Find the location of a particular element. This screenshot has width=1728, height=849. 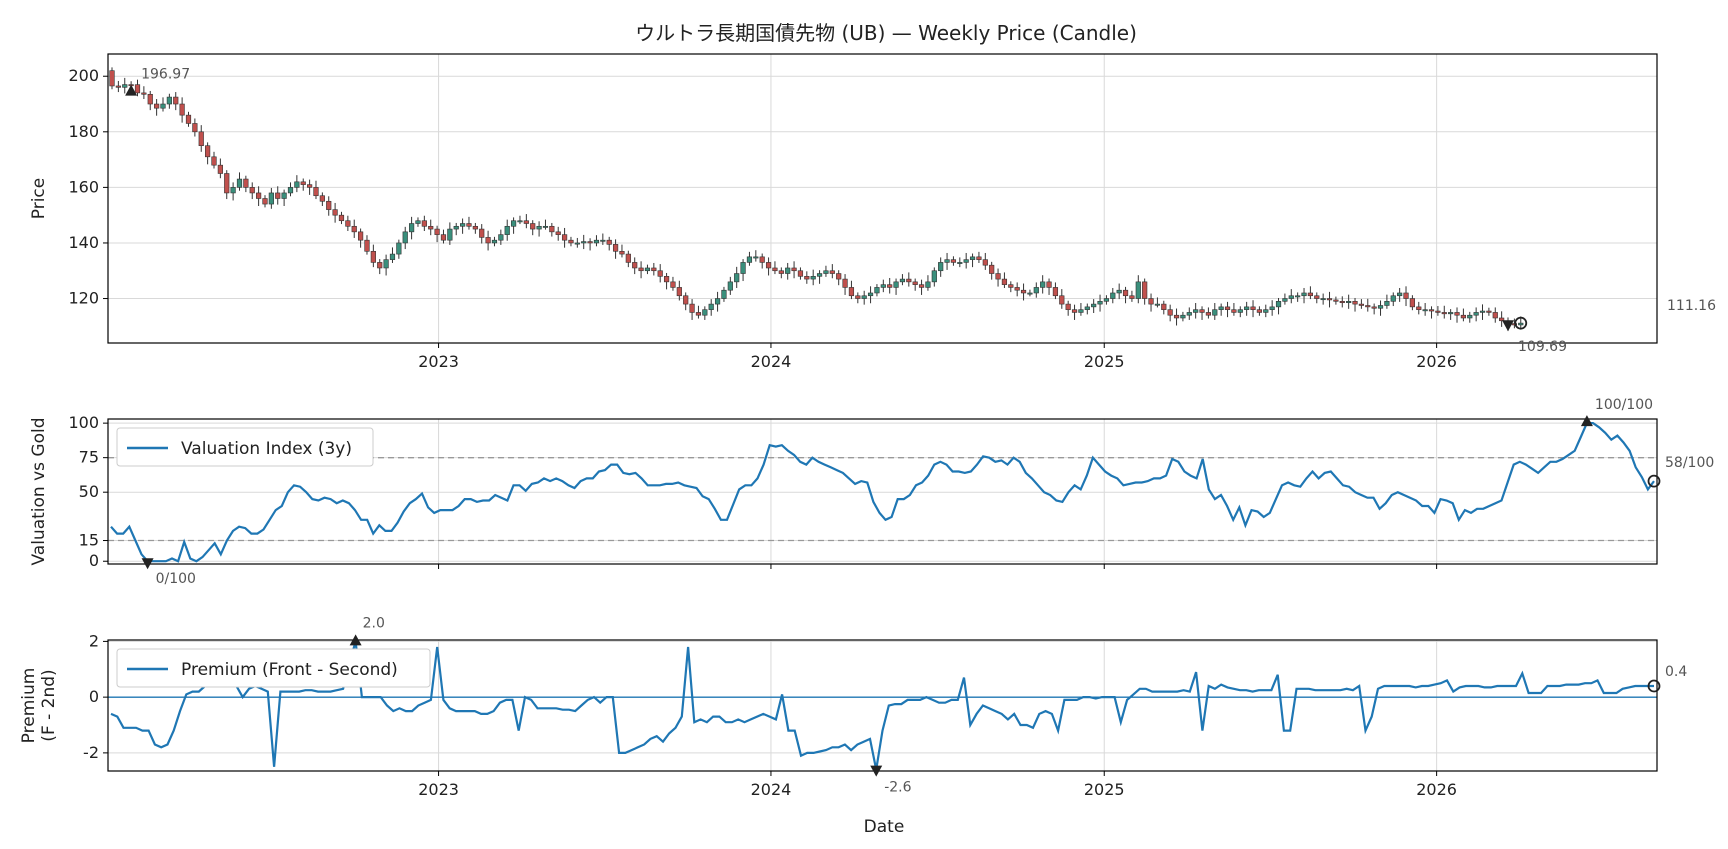

y-tick-label: 180 is located at coordinates (83, 131).